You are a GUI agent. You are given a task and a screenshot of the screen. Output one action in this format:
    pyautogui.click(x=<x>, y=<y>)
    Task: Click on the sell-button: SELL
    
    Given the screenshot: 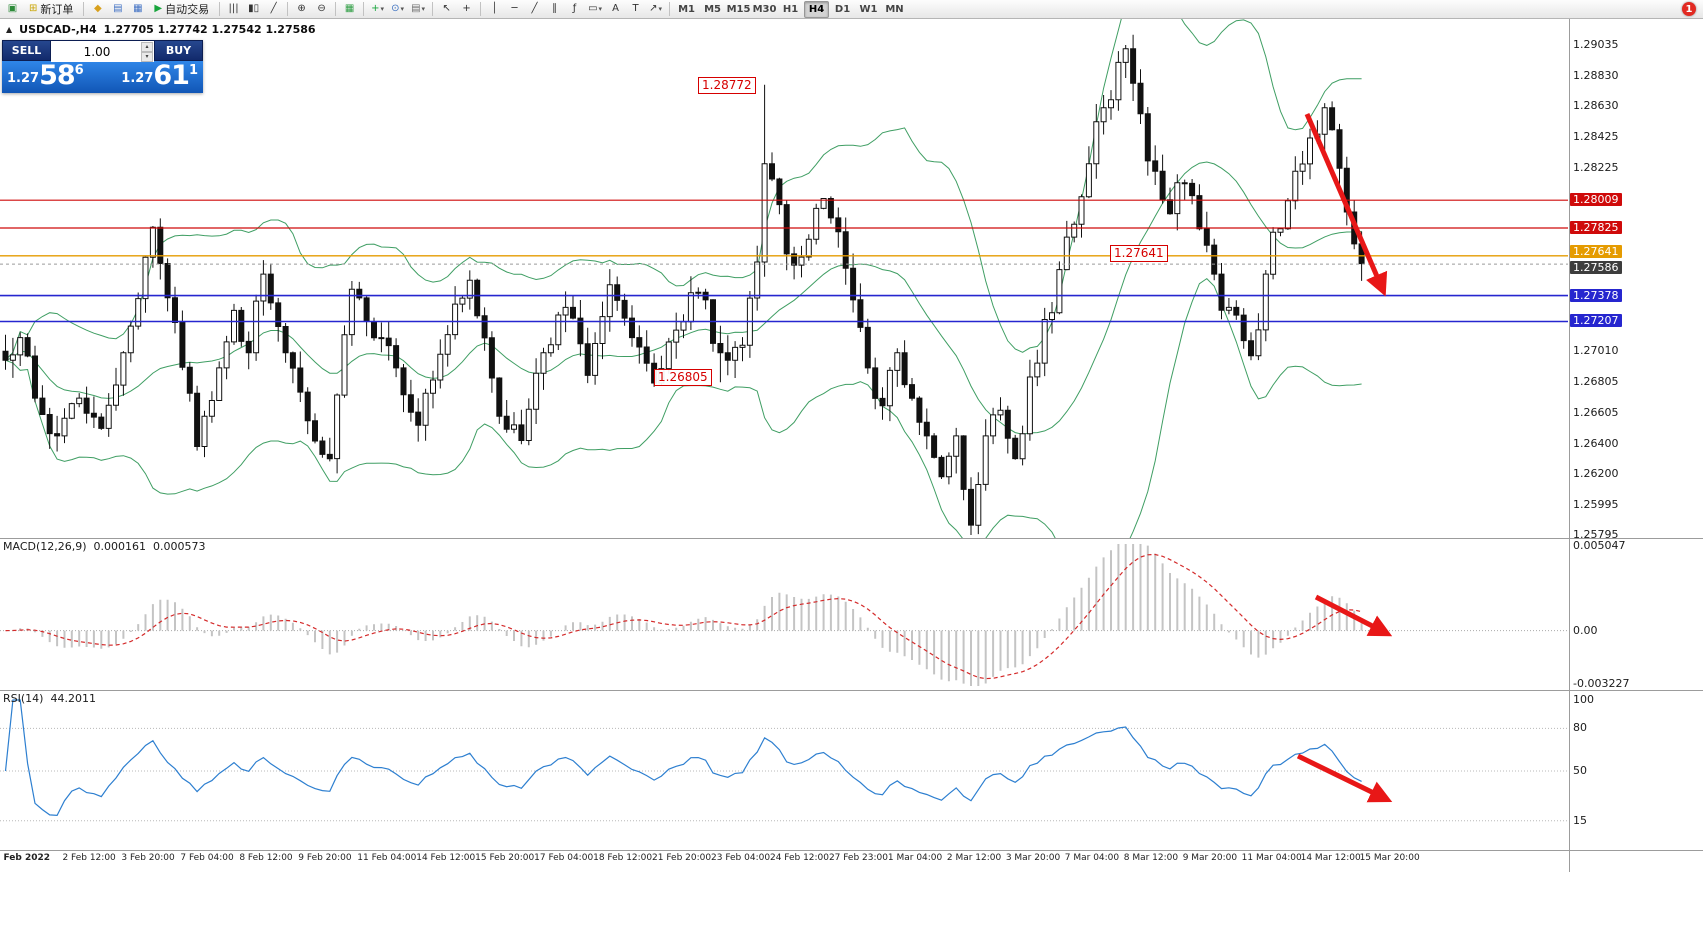 What is the action you would take?
    pyautogui.click(x=26, y=50)
    